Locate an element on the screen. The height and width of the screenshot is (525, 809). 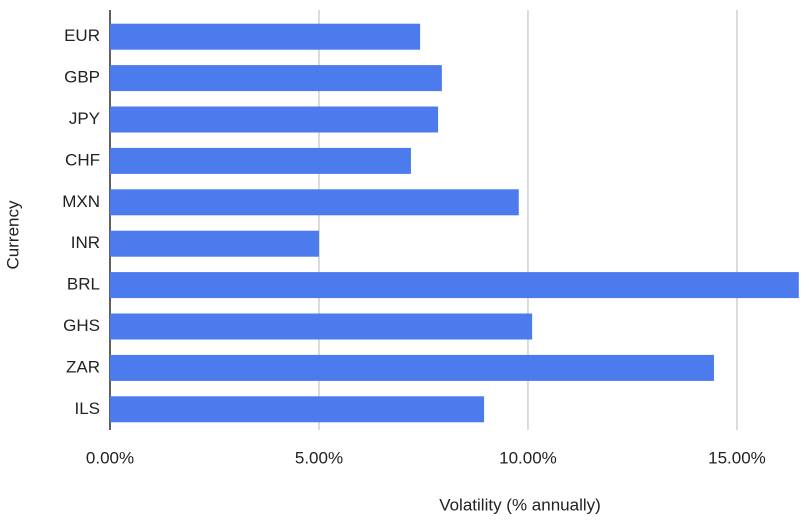
y-tick-label: CHF is located at coordinates (82, 159).